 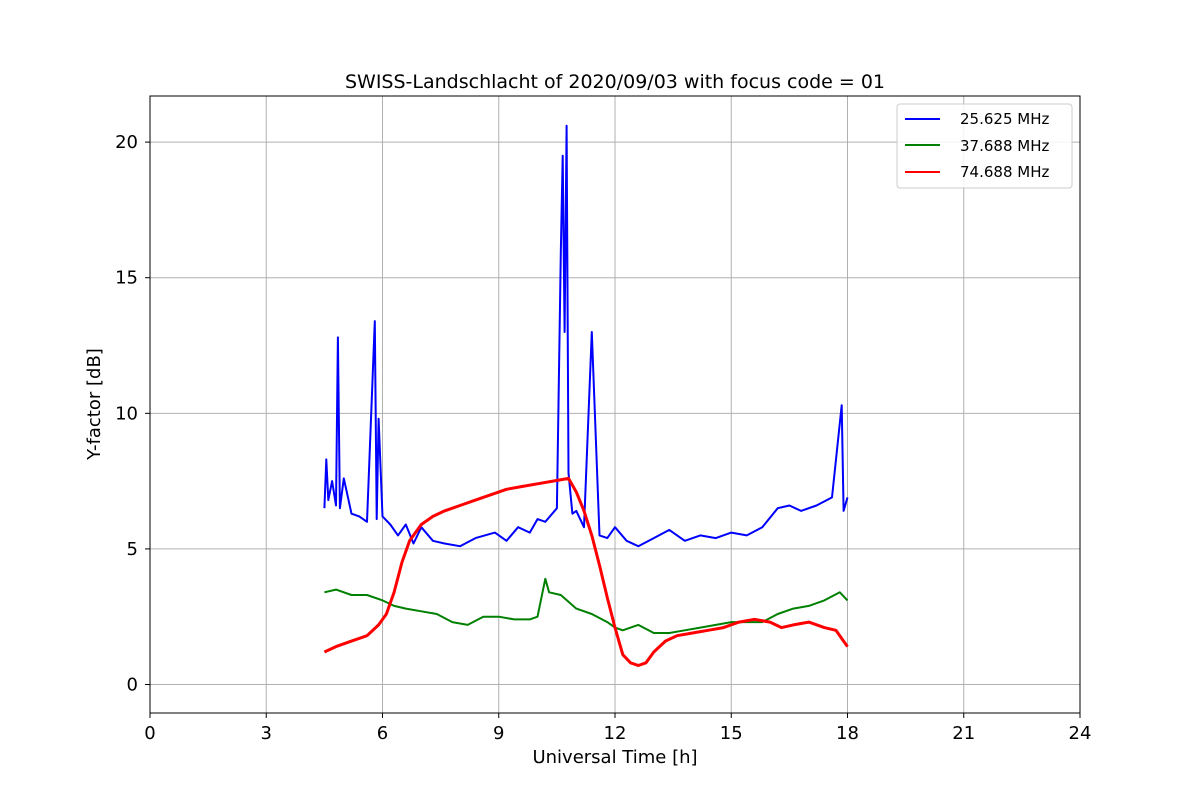 What do you see at coordinates (731, 733) in the screenshot?
I see `x-tick-label-5: 15` at bounding box center [731, 733].